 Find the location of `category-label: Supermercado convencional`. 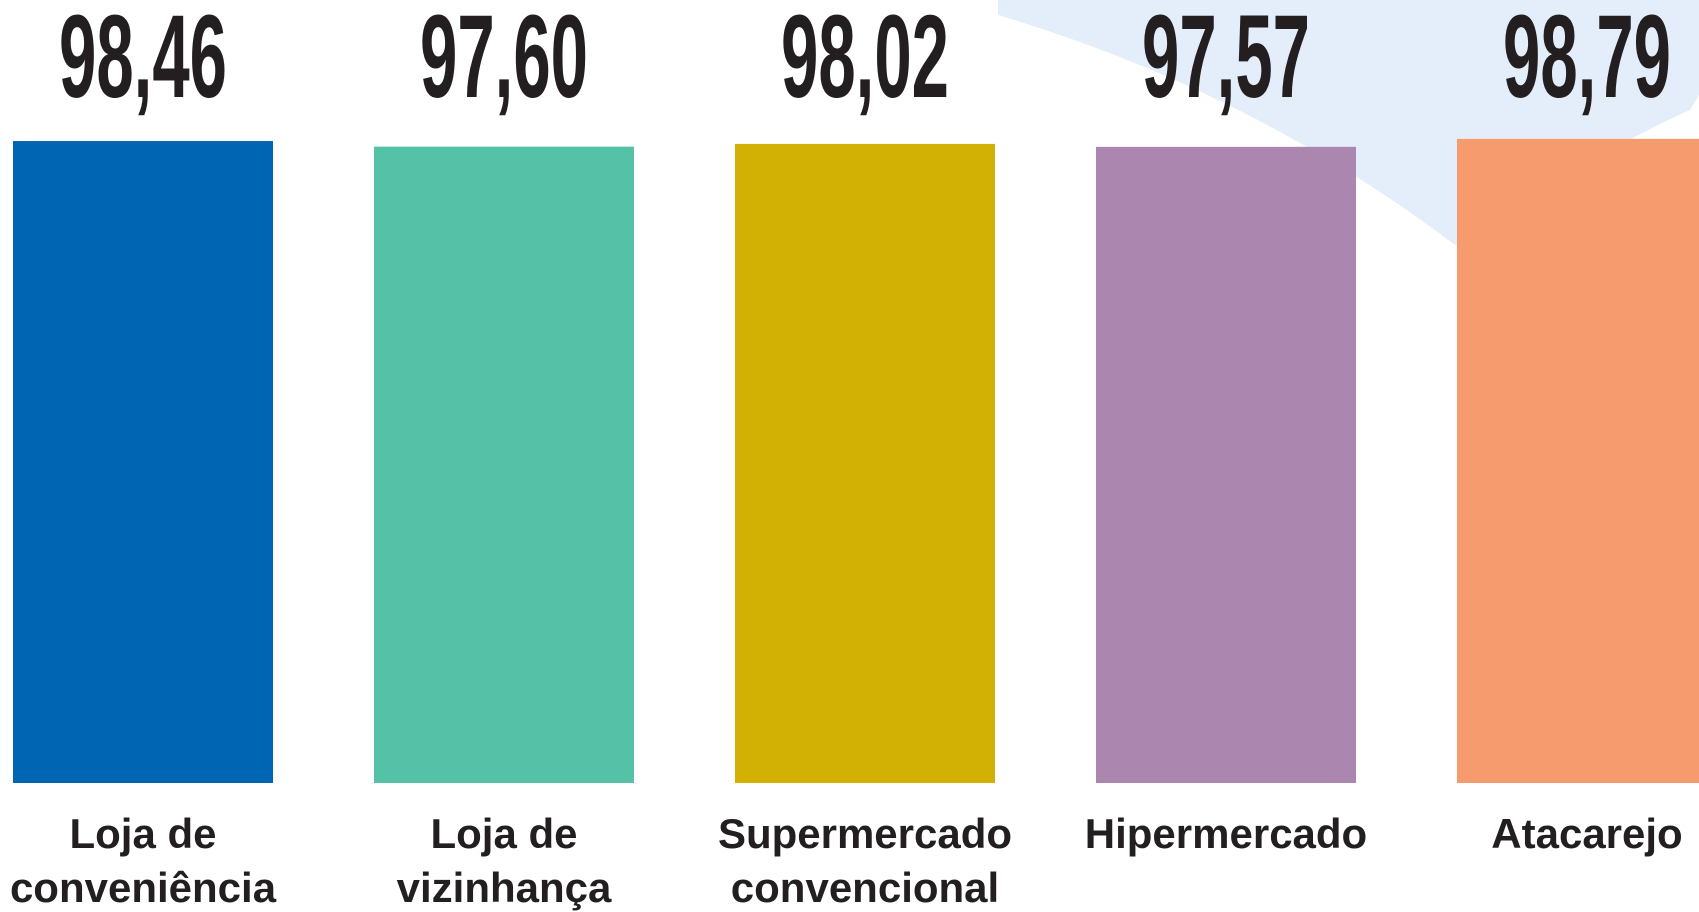

category-label: Supermercado convencional is located at coordinates (865, 860).